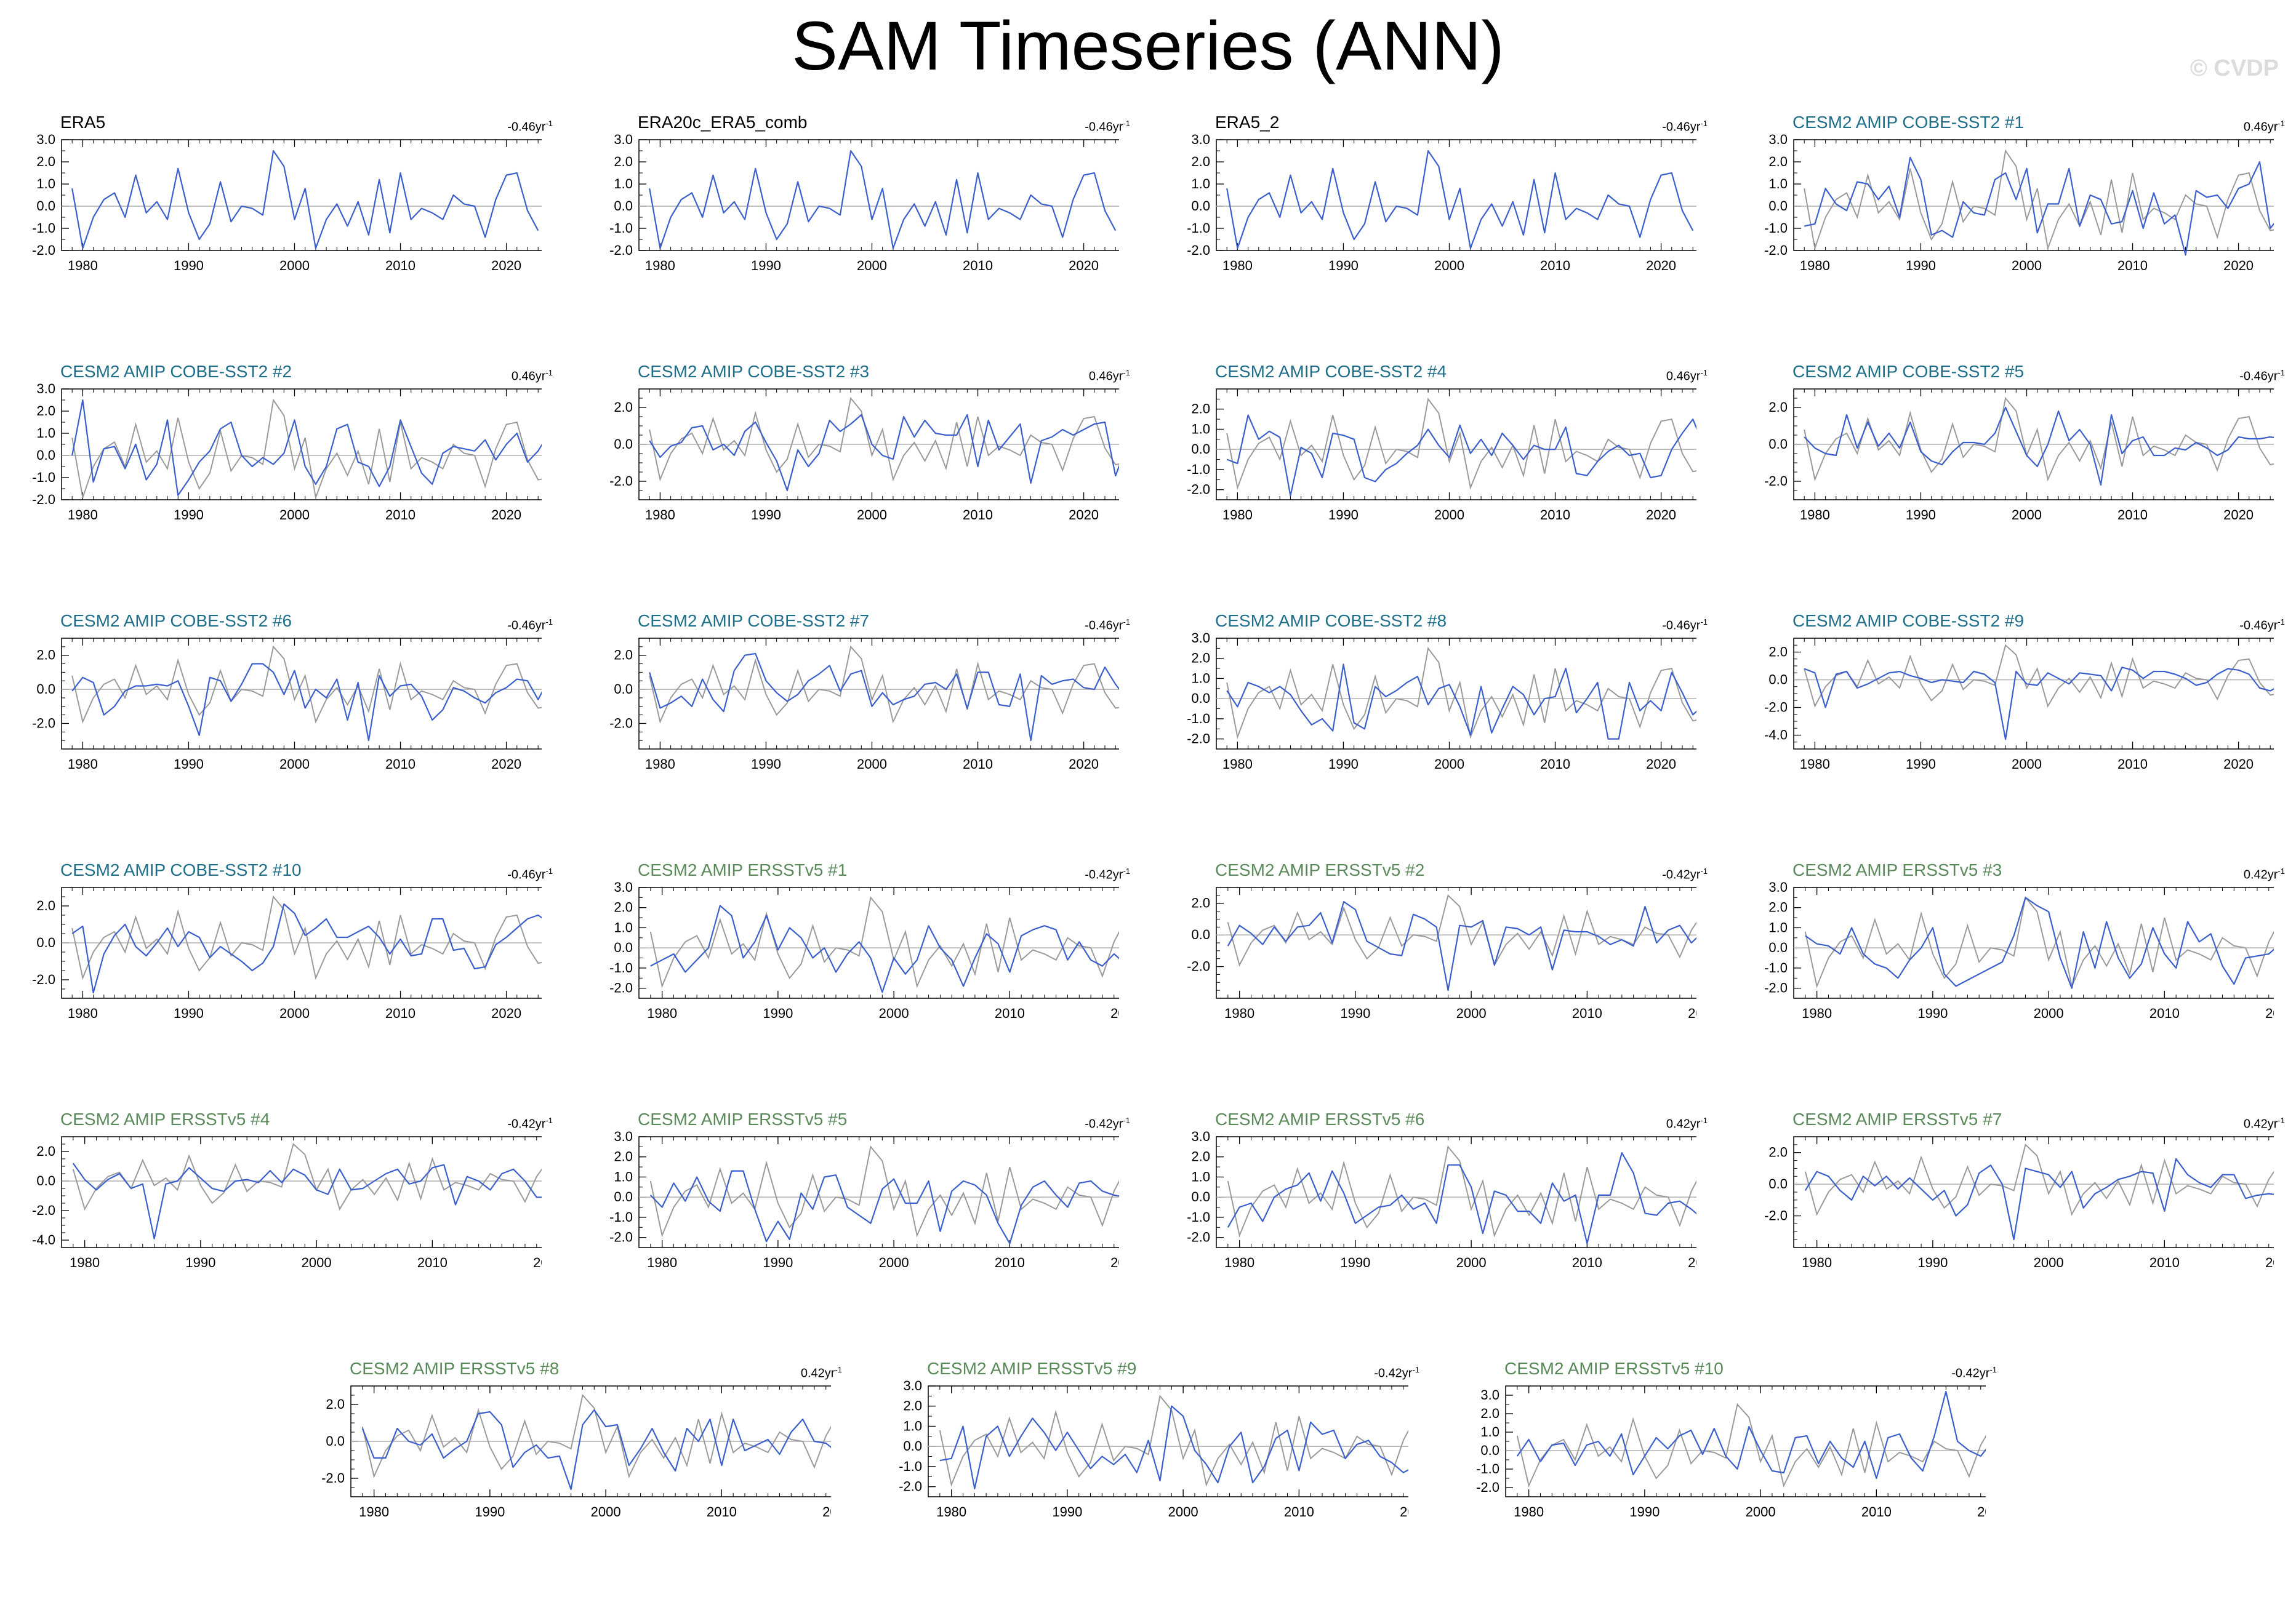 This screenshot has height=1618, width=2296. Describe the element at coordinates (455, 1368) in the screenshot. I see `panel-title: CESM2 AMIP ERSSTv5 #8` at that location.